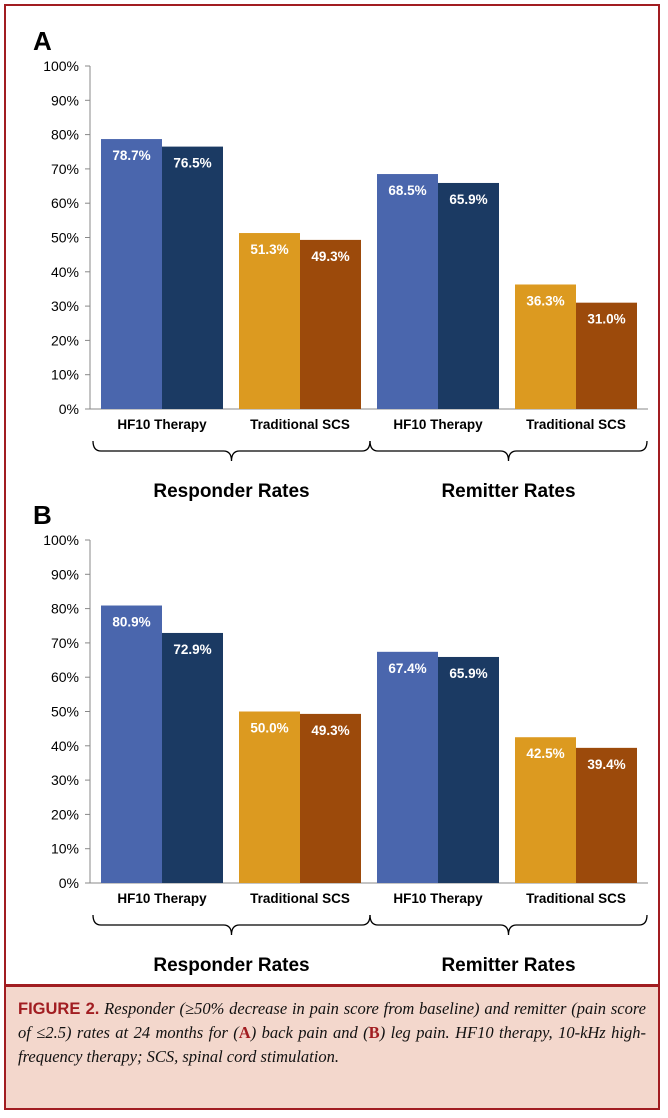 This screenshot has width=668, height=1118. What do you see at coordinates (65, 203) in the screenshot?
I see `y-tick-label-a: 60%` at bounding box center [65, 203].